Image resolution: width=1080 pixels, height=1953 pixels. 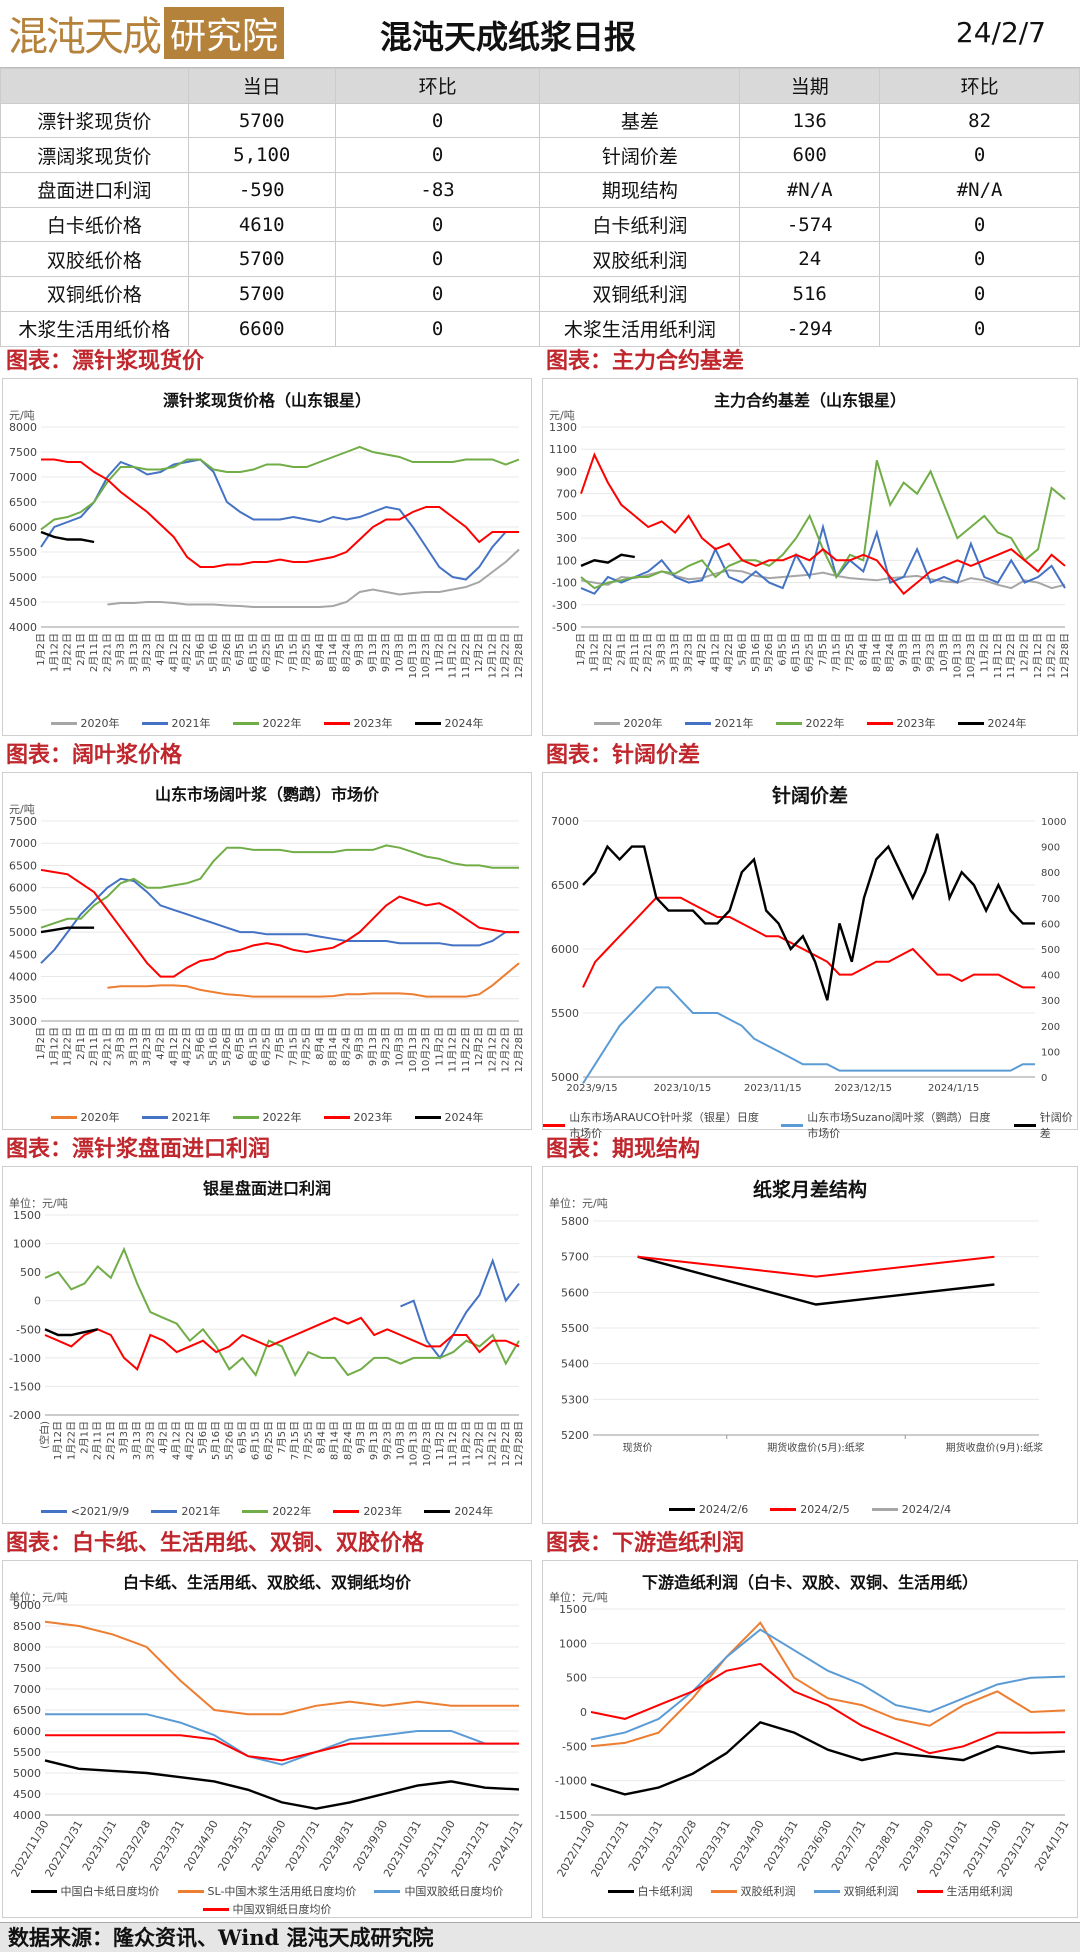 I want to click on y-tick-label: 8000, so click(x=27, y=1647).